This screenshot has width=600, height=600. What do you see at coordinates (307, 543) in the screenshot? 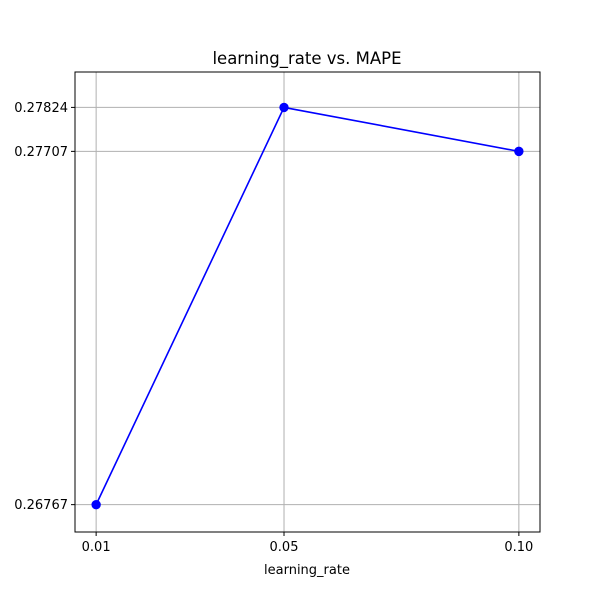
I see `x-axis-ticks: 0.01 0.05 0.10` at bounding box center [307, 543].